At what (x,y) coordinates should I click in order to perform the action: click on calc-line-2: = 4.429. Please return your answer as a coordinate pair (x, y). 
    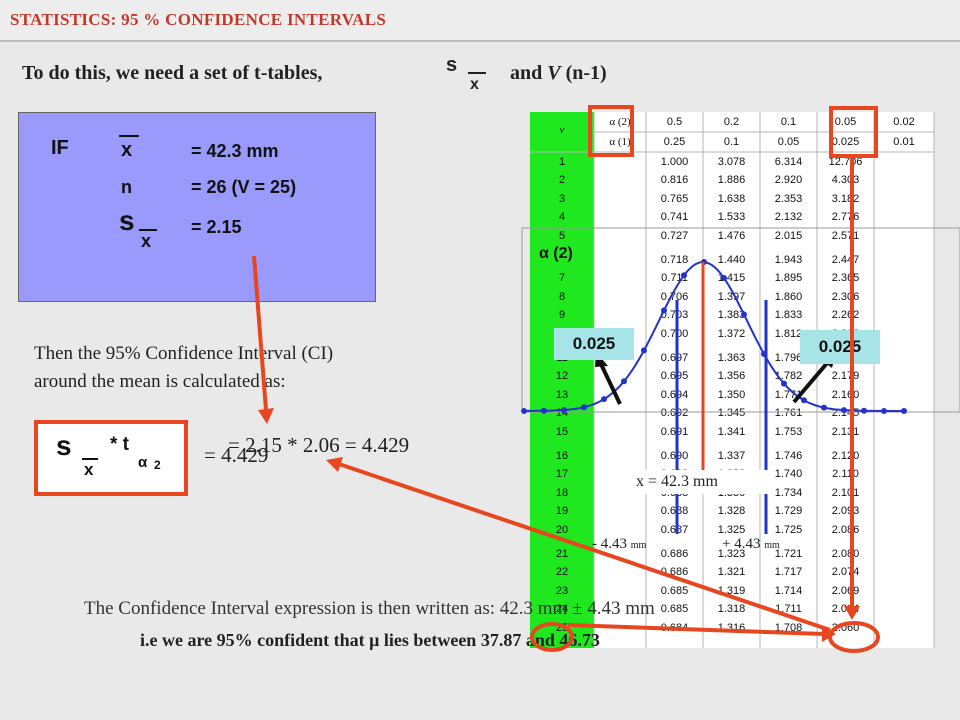
    Looking at the image, I should click on (236, 455).